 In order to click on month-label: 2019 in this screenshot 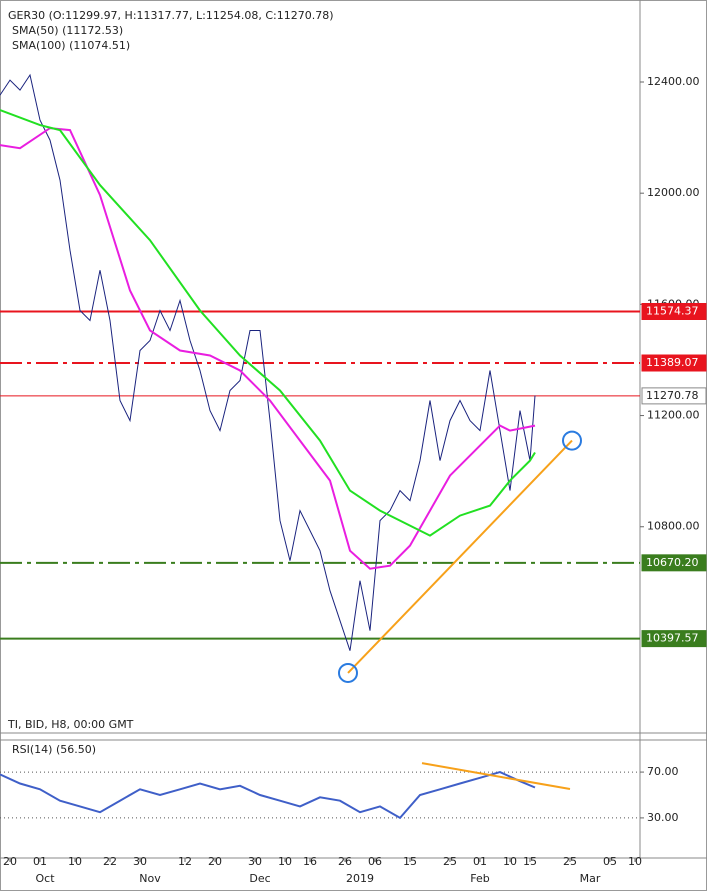, I will do `click(360, 878)`.